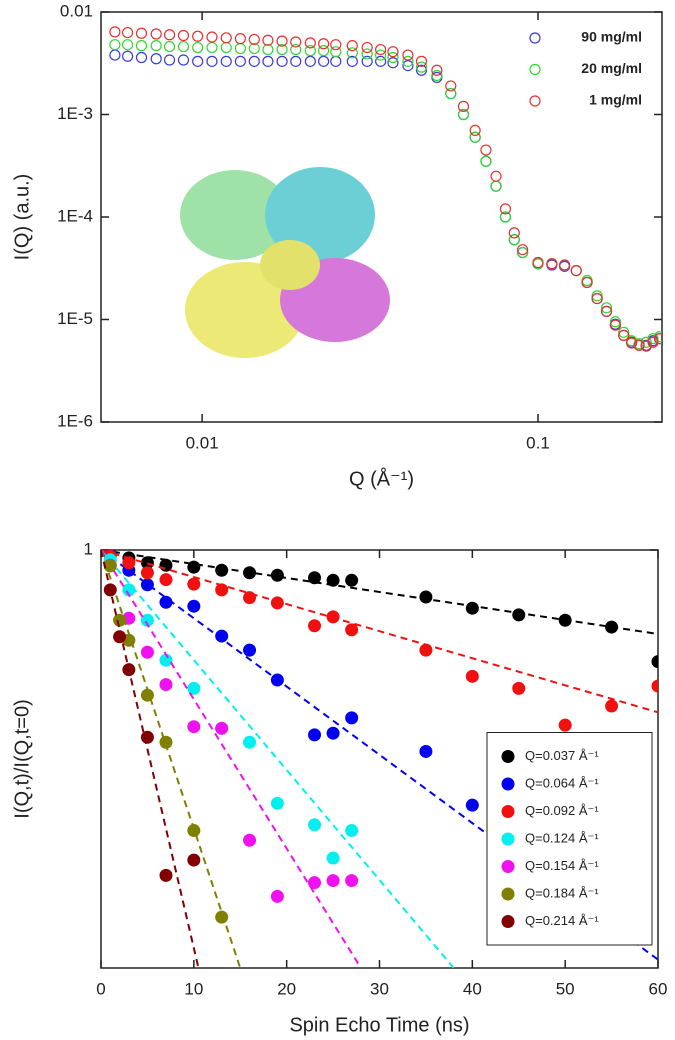 The height and width of the screenshot is (1040, 675). I want to click on legend-label: 90 mg/ml, so click(611, 37).